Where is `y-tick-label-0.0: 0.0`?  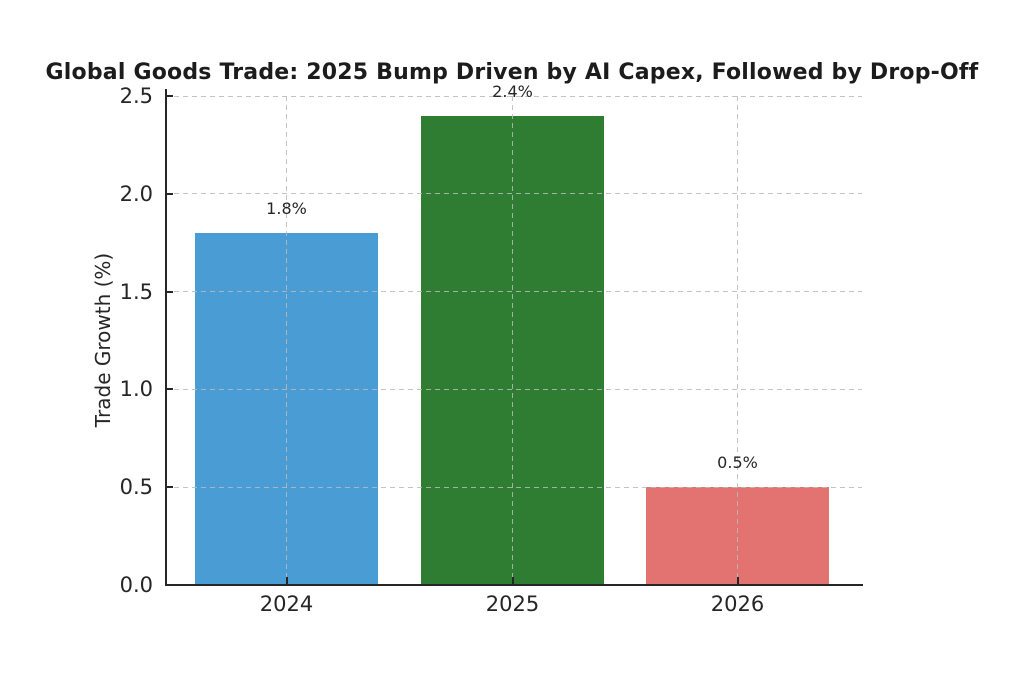 y-tick-label-0.0: 0.0 is located at coordinates (136, 585).